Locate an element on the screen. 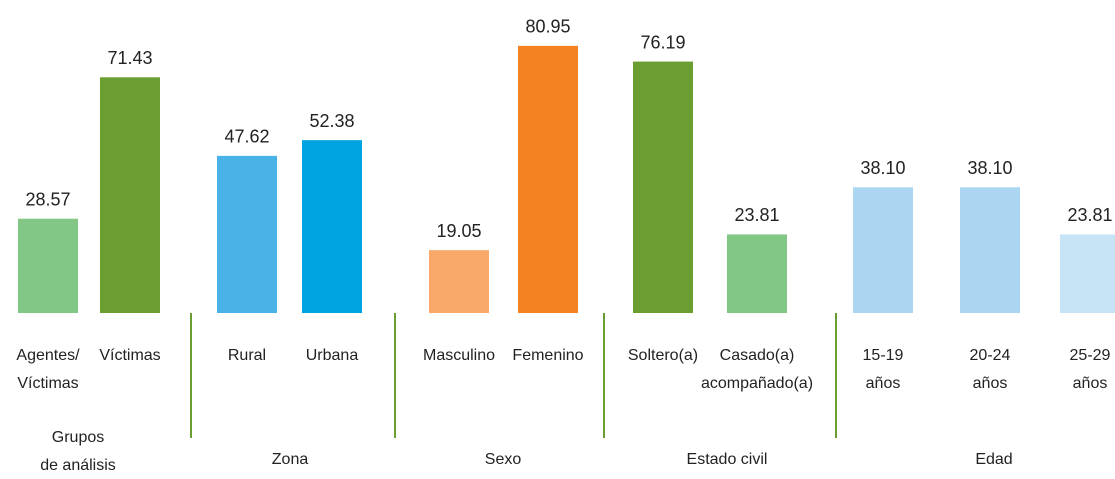  category-label: 15-19 años is located at coordinates (883, 369).